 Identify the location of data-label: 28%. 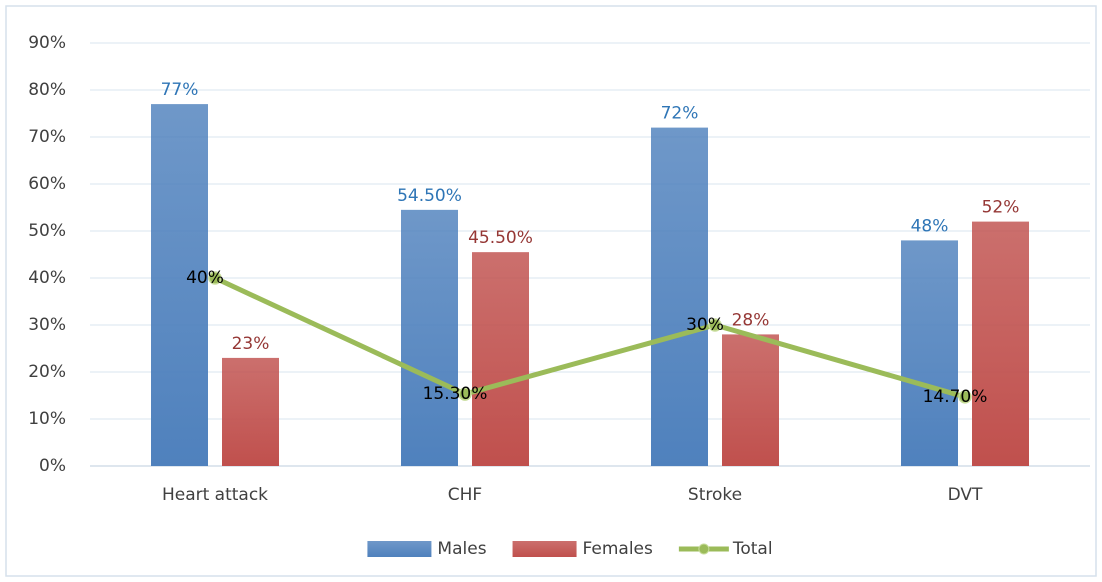
(751, 320).